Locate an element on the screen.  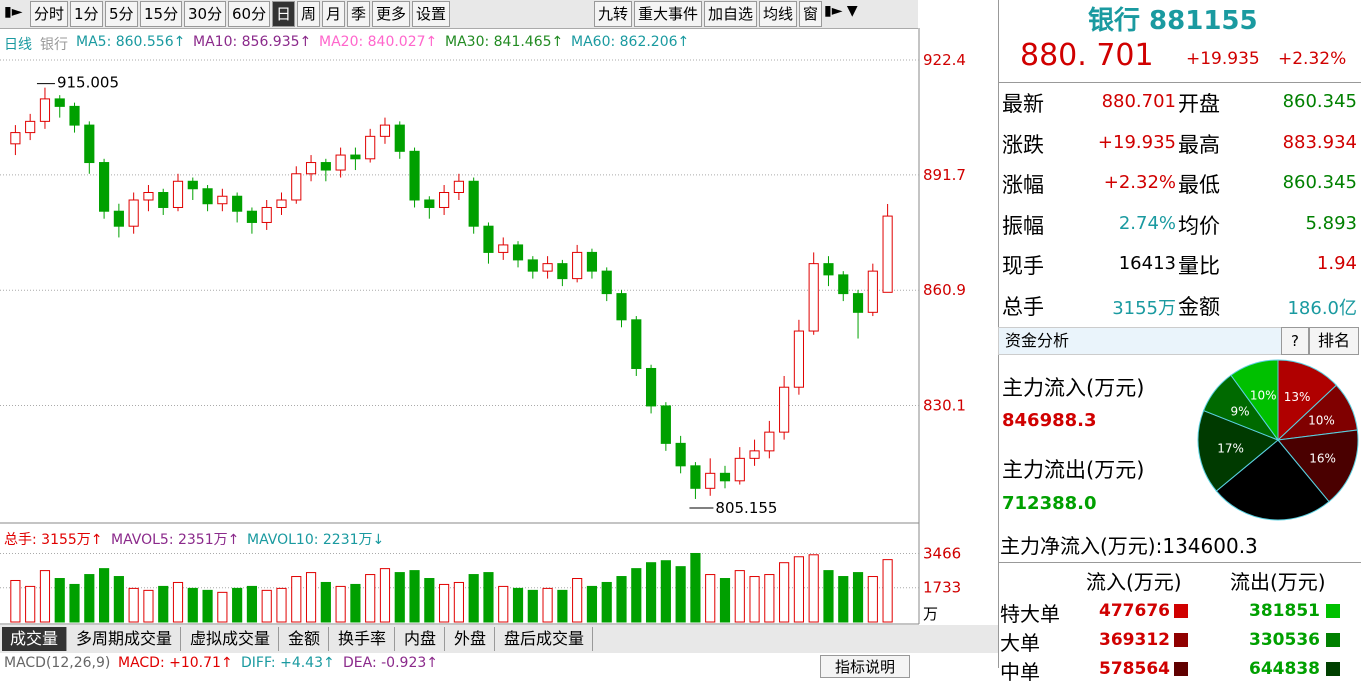
toolbar-button: 5分 is located at coordinates (121, 14).